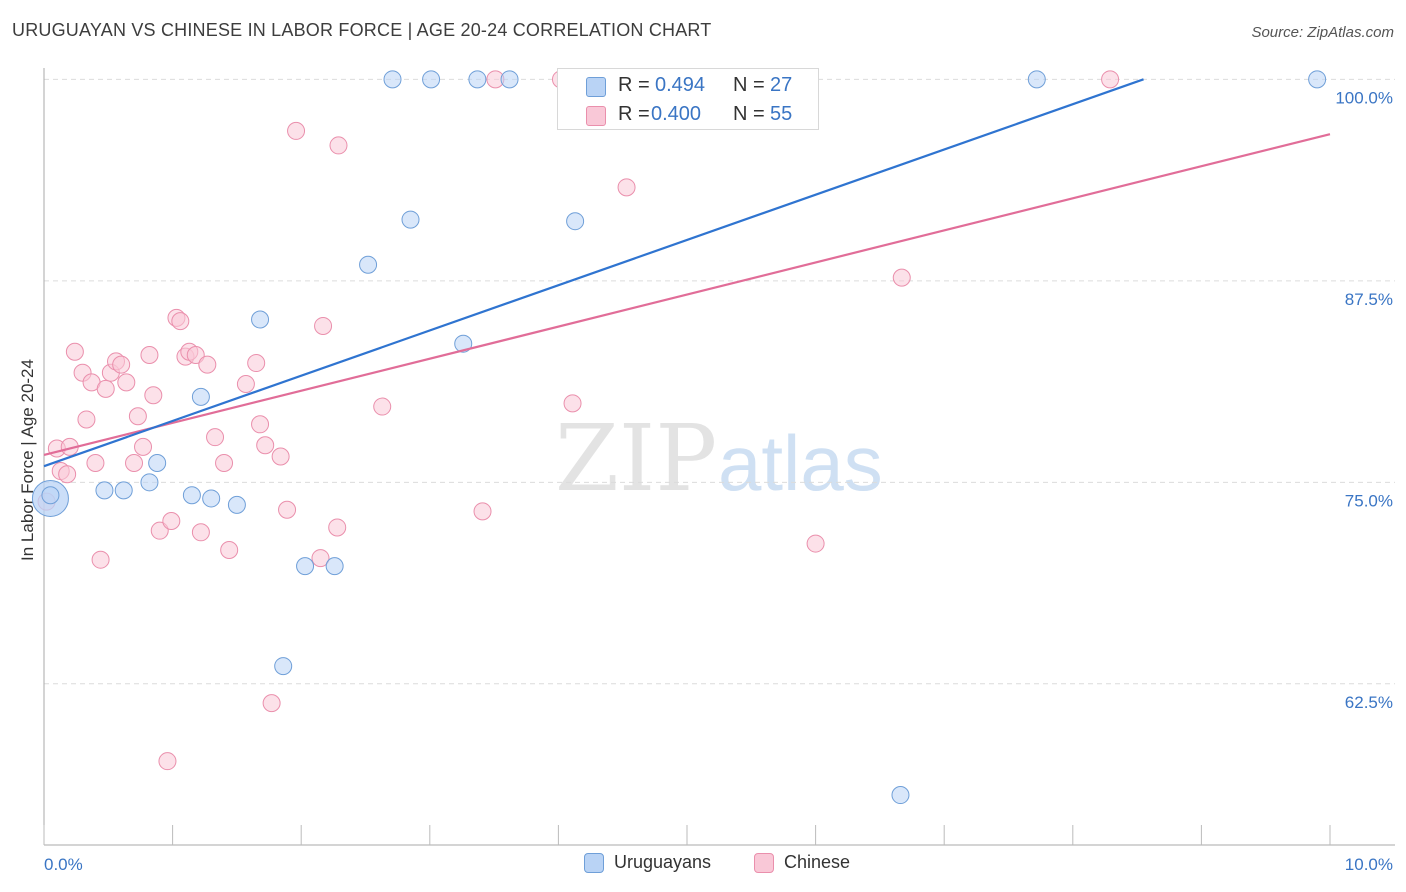  What do you see at coordinates (663, 862) in the screenshot?
I see `legend-label-uruguayans: Uruguayans` at bounding box center [663, 862].